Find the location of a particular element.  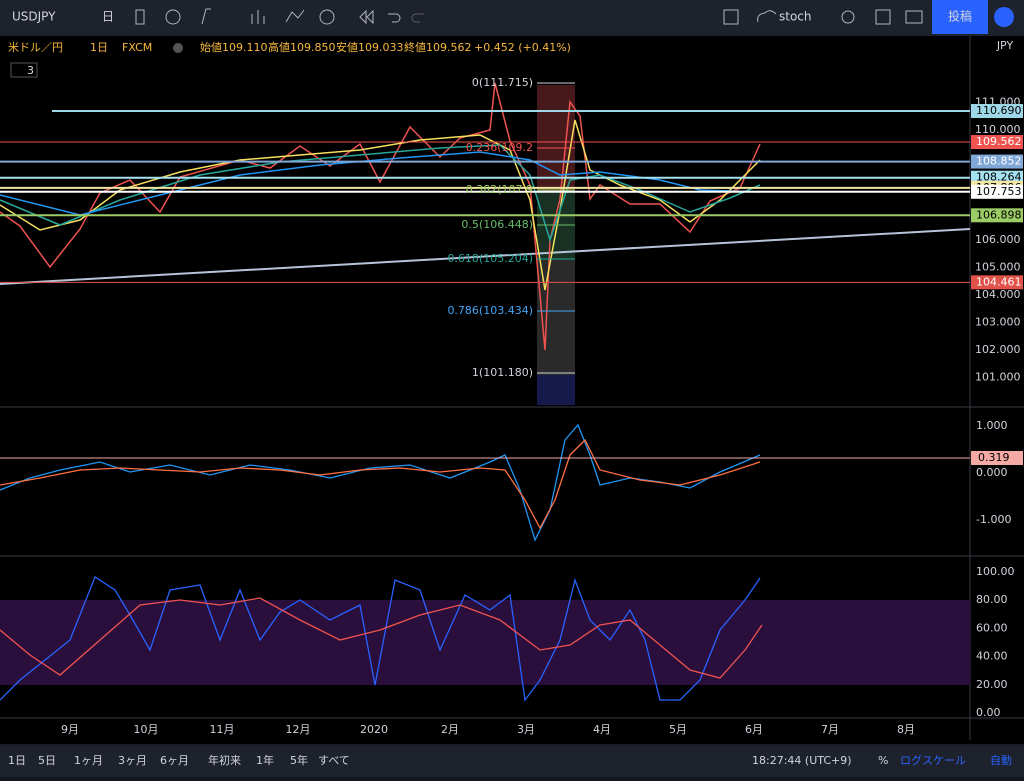

auto-toggle: 自動 is located at coordinates (1001, 760).